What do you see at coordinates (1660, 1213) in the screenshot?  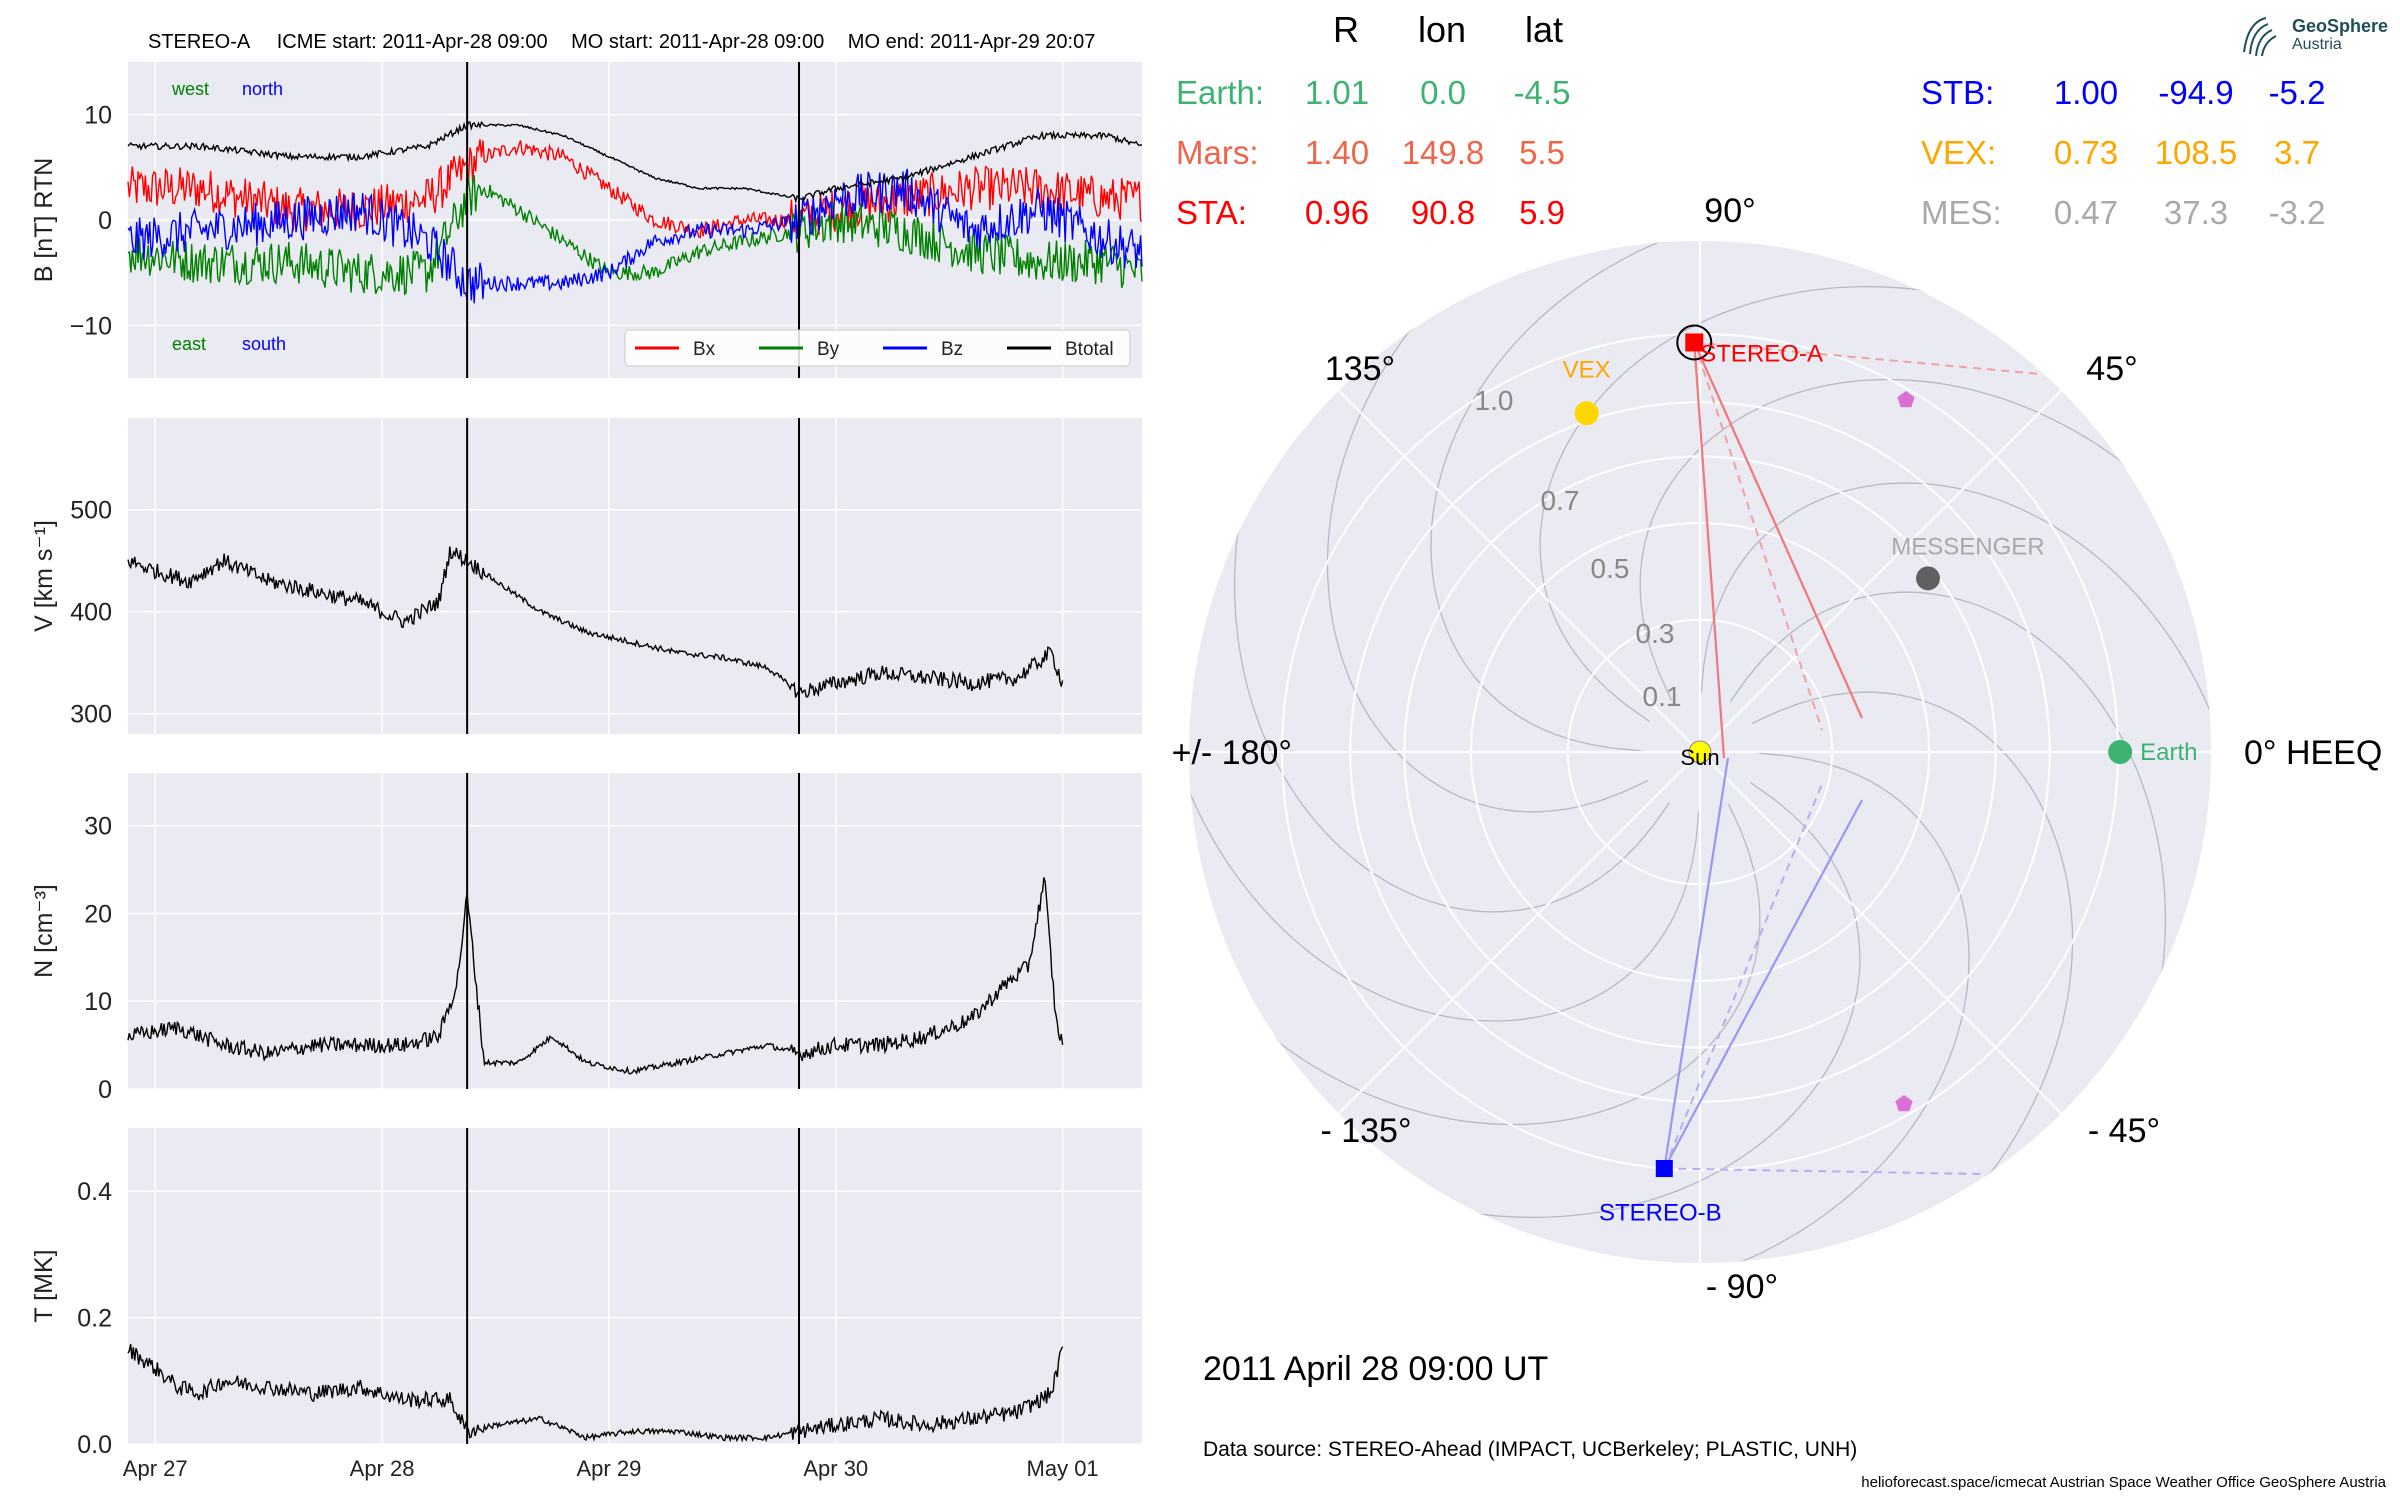 I see `stereo-b-label: STEREO-B` at bounding box center [1660, 1213].